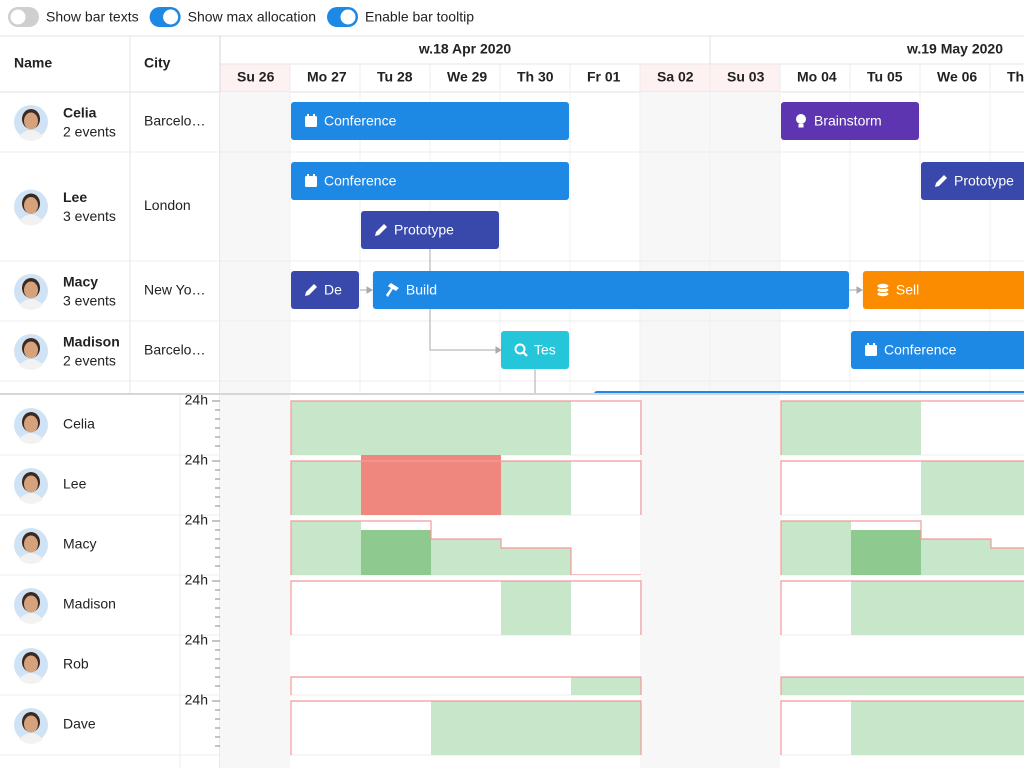 The image size is (1024, 768). Describe the element at coordinates (33, 63) in the screenshot. I see `column-header: Name` at that location.